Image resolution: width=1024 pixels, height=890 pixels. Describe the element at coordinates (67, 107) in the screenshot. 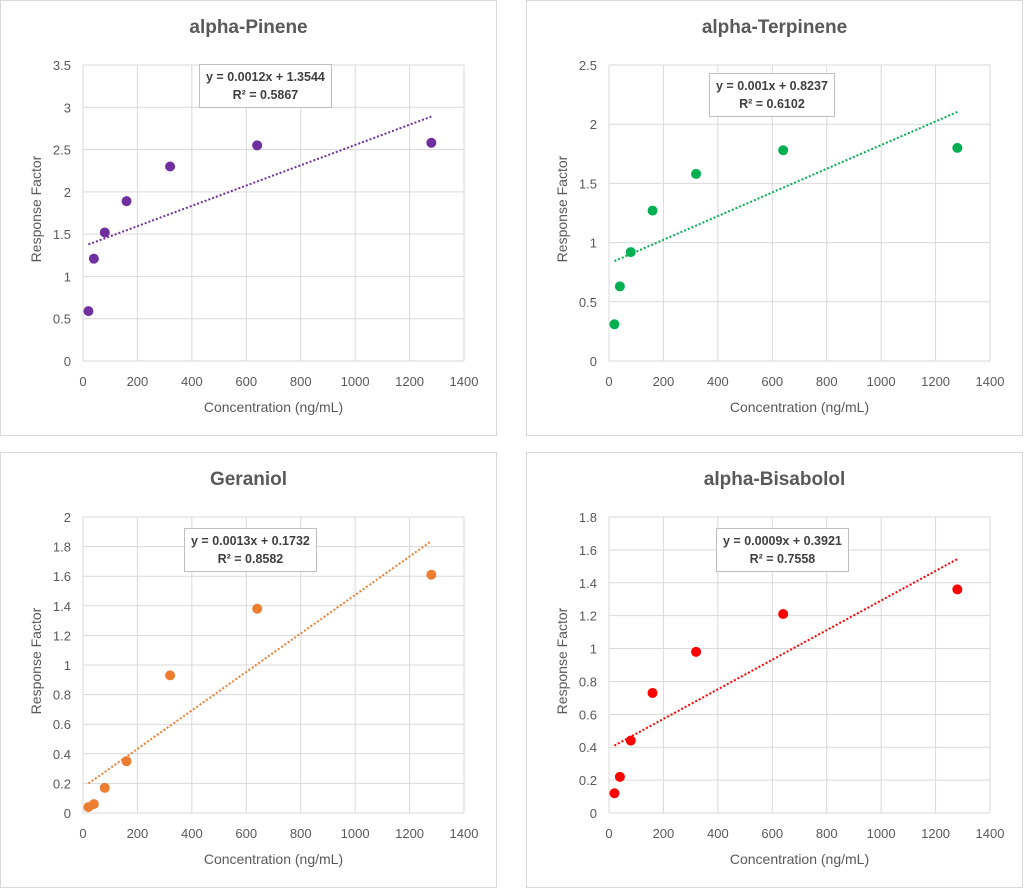

I see `y-tick-label: 3` at that location.